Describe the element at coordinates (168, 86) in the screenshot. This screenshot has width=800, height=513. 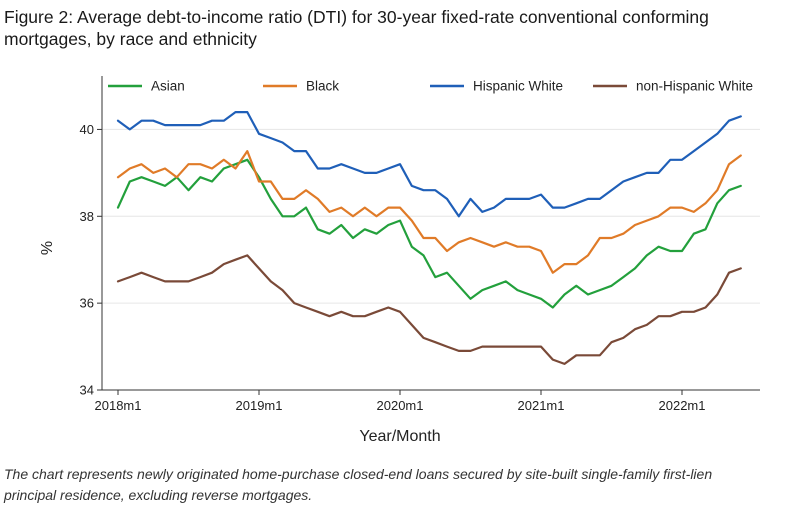
I see `legend-label: Asian` at that location.